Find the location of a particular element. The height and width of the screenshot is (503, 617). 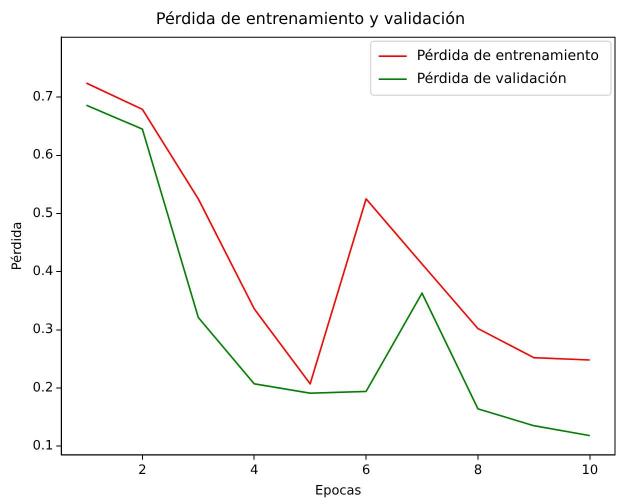

x-tick-label: 2 is located at coordinates (142, 470).